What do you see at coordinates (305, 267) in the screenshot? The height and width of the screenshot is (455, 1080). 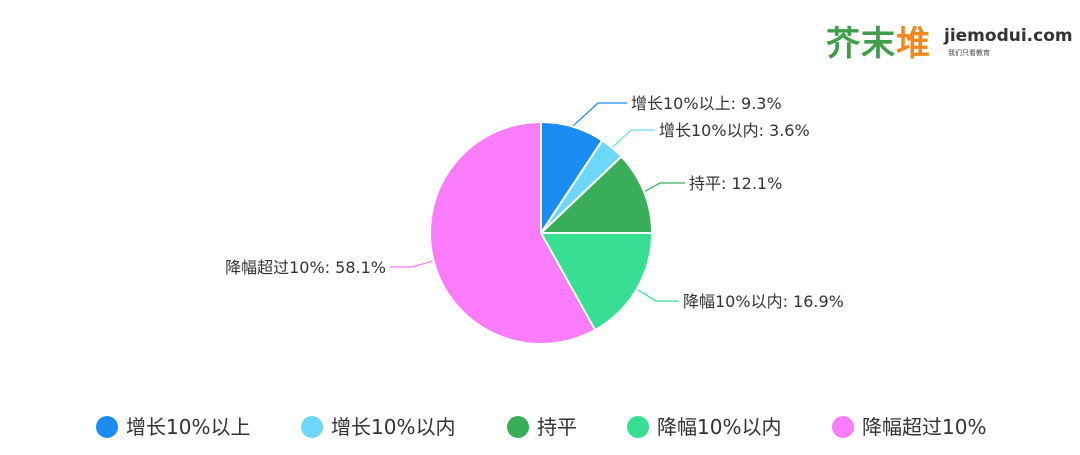 I see `data-label-5: 降幅超过10%: 58.1%` at bounding box center [305, 267].